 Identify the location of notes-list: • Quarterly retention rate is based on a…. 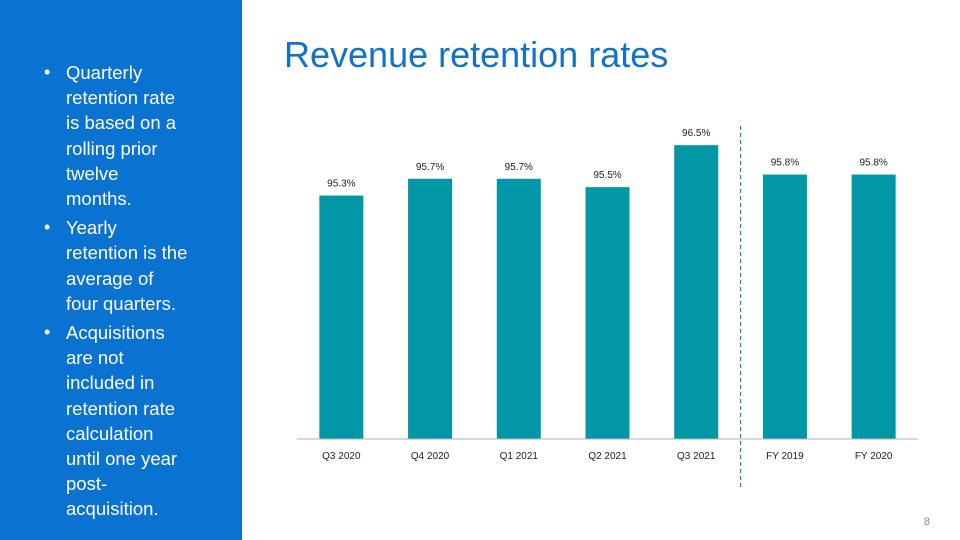
(116, 293).